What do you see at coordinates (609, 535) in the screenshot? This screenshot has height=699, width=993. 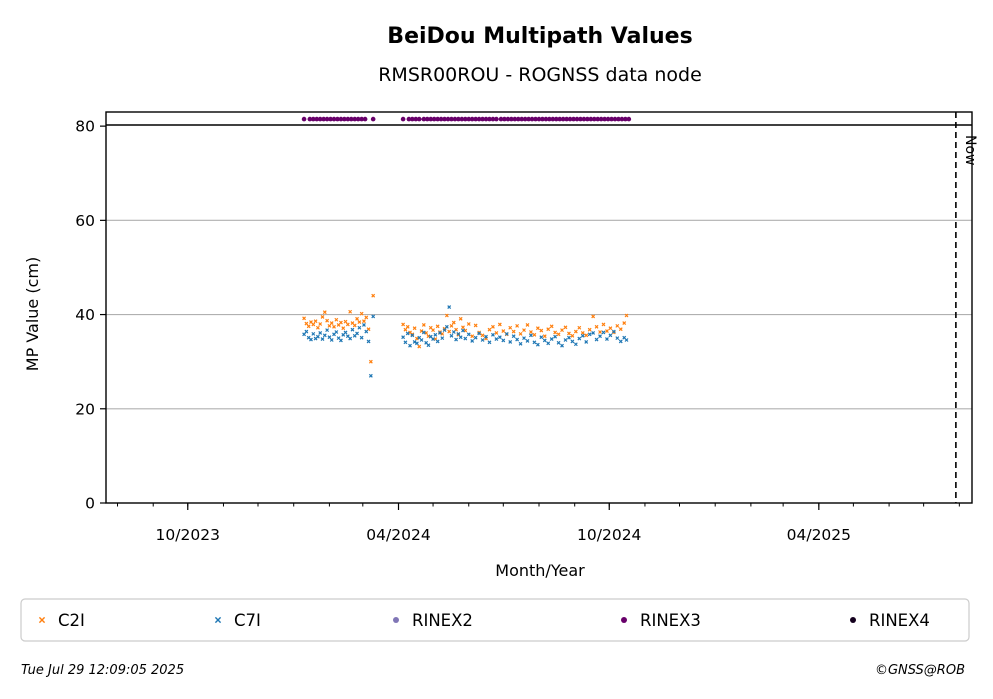 I see `x-tick-label: 10/2024` at bounding box center [609, 535].